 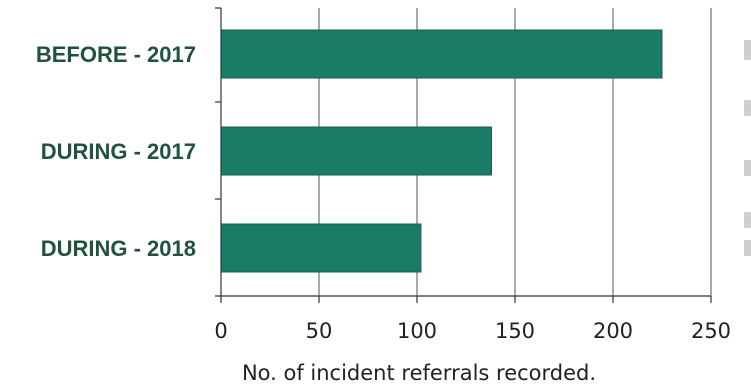 What do you see at coordinates (220, 331) in the screenshot?
I see `x-tick-label: 0` at bounding box center [220, 331].